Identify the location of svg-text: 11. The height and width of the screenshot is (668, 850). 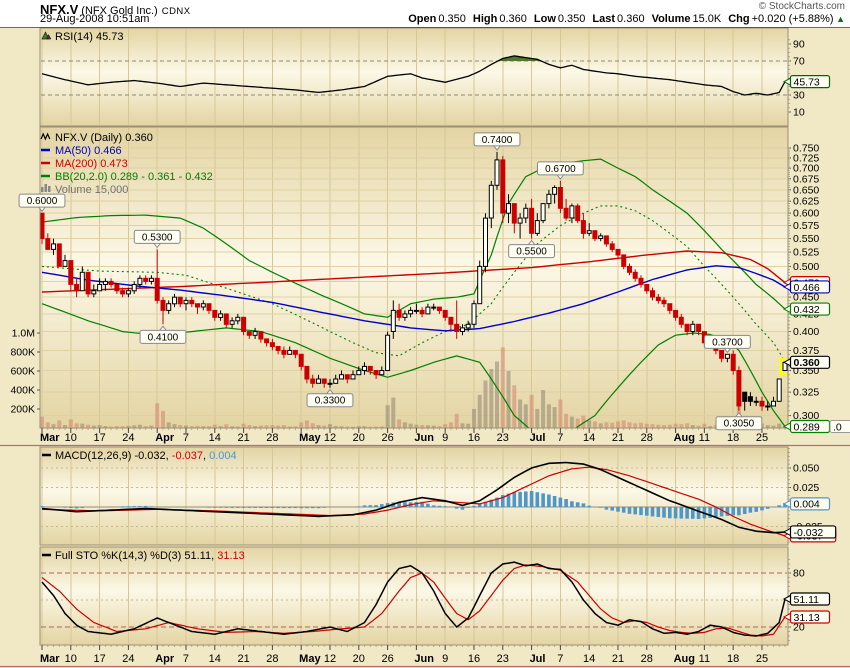
(704, 659).